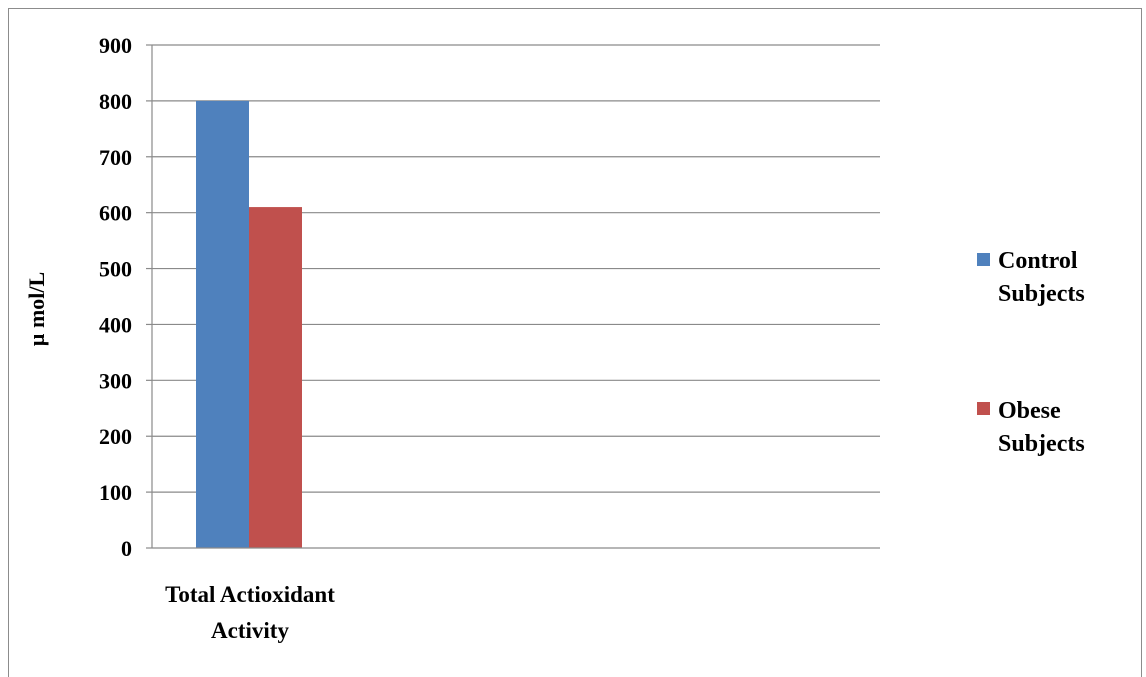 The height and width of the screenshot is (677, 1146). Describe the element at coordinates (126, 548) in the screenshot. I see `y-tick-label: 0` at that location.